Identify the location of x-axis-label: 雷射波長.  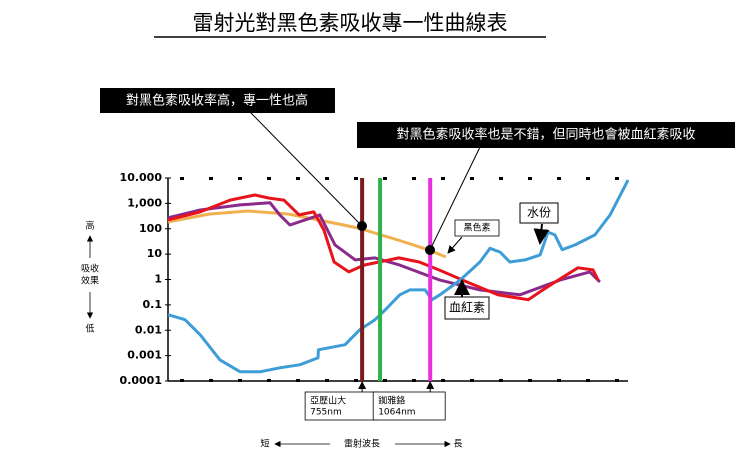
(362, 444).